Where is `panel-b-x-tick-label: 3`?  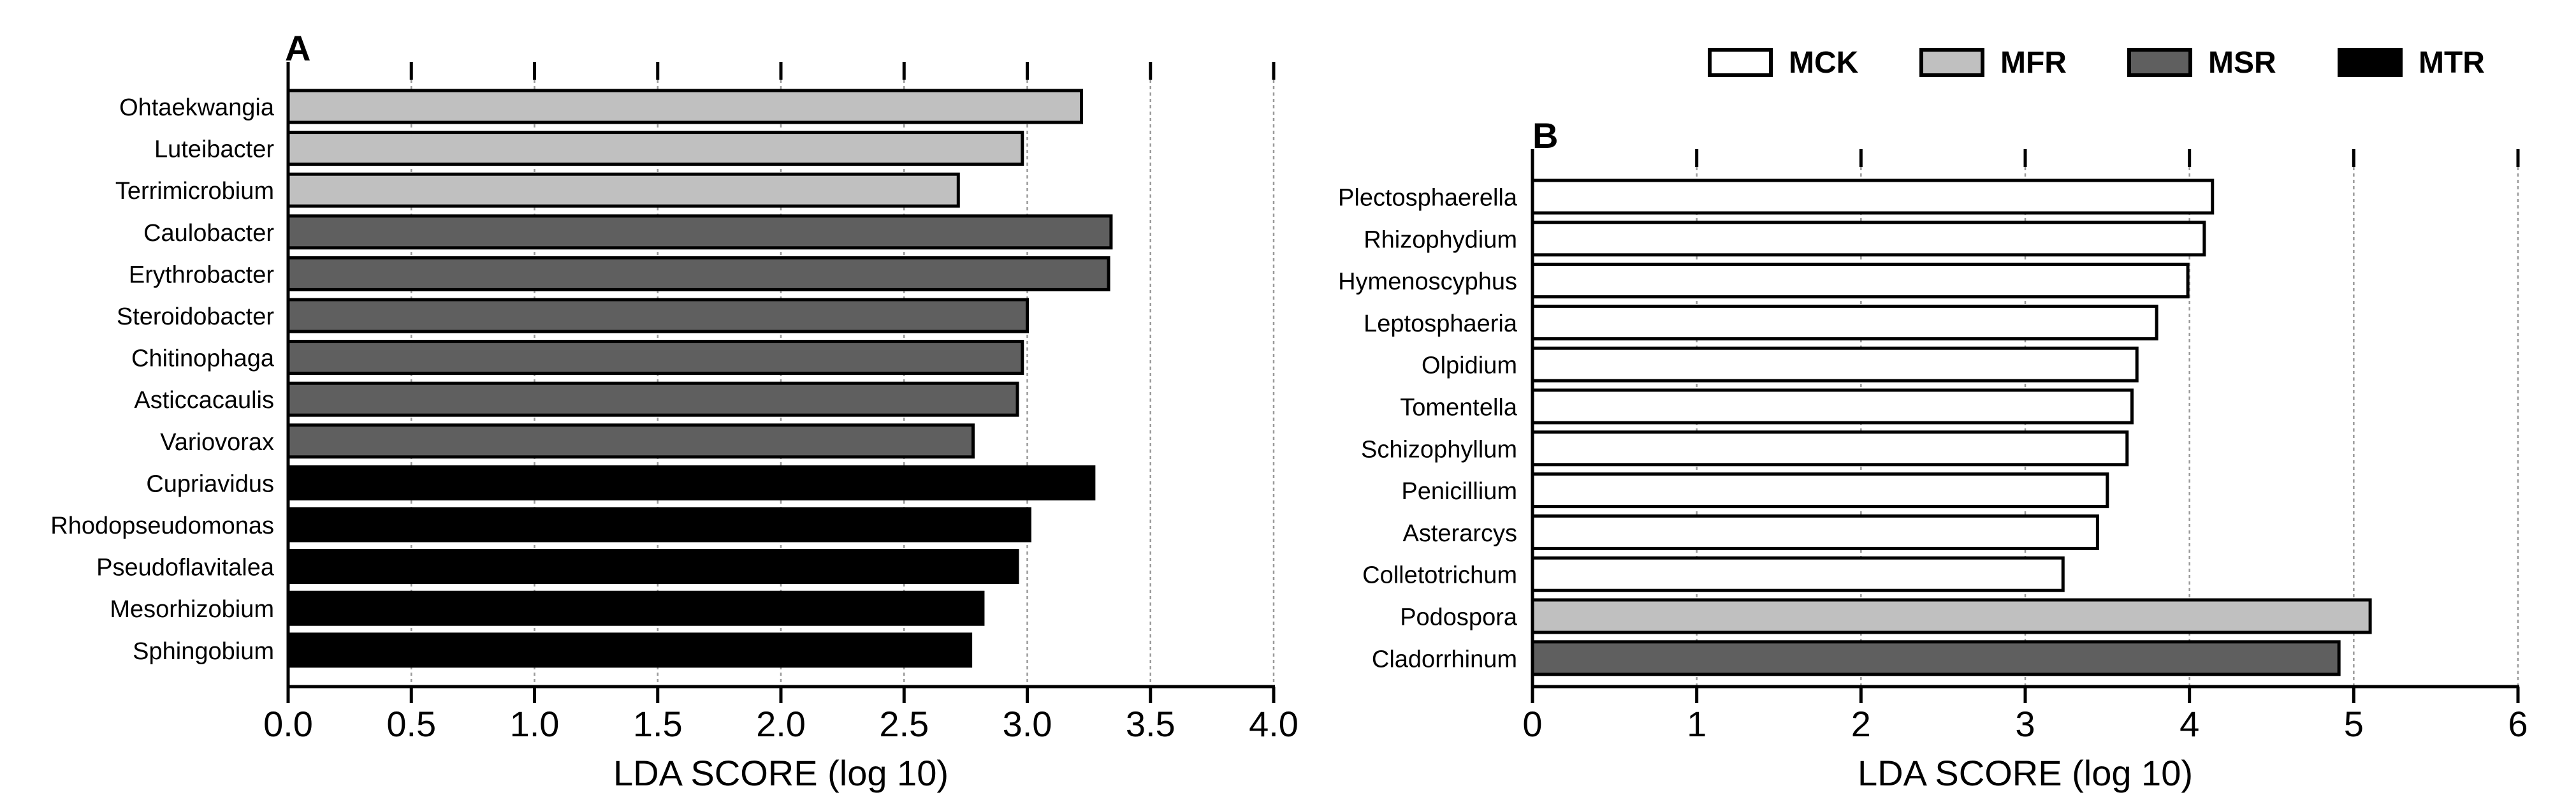 panel-b-x-tick-label: 3 is located at coordinates (2025, 724).